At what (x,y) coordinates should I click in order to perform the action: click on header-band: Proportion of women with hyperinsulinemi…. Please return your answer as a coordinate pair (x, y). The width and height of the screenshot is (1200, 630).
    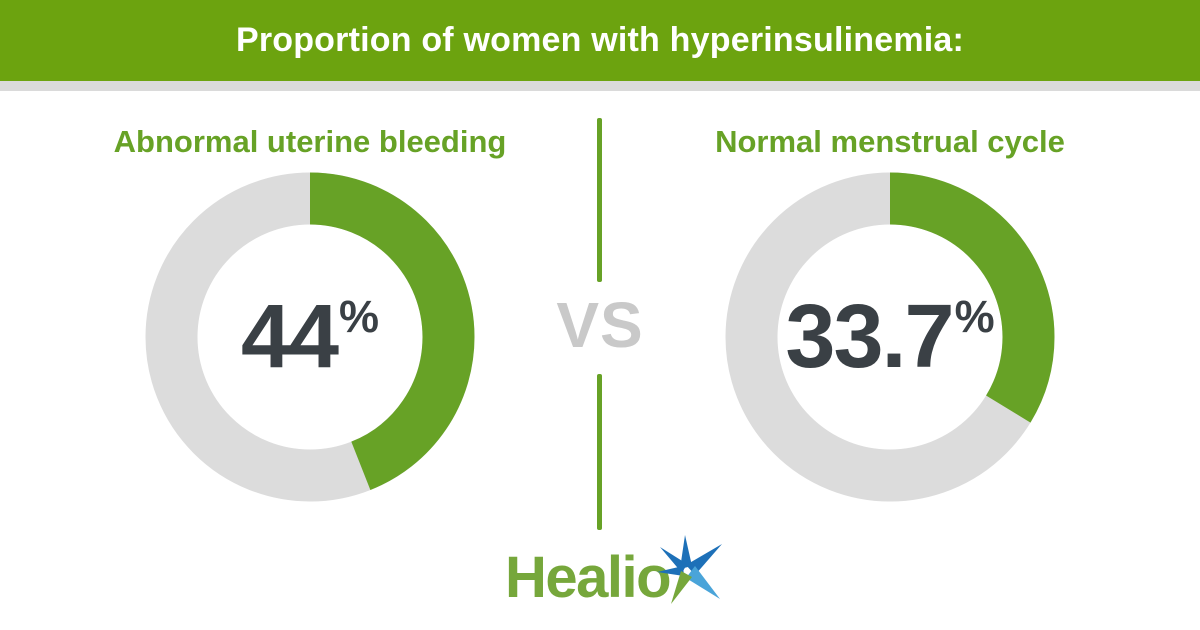
    Looking at the image, I should click on (600, 40).